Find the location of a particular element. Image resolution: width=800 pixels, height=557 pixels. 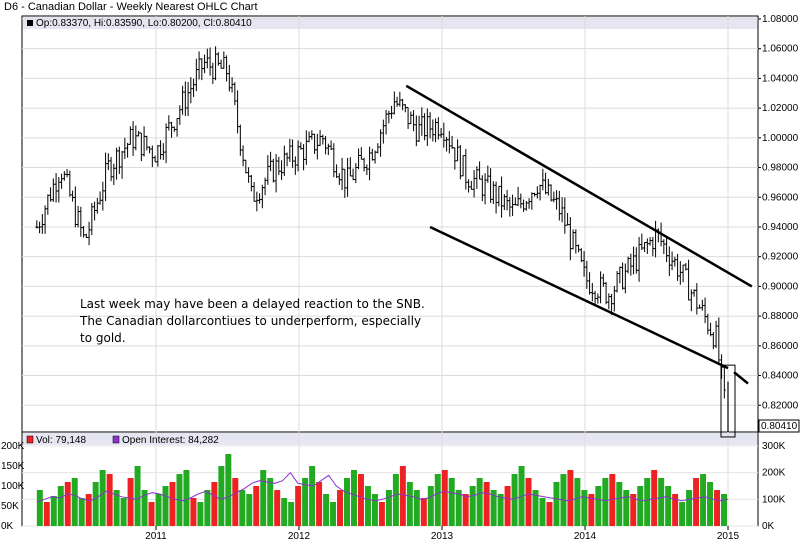

last-price-box is located at coordinates (779, 426).